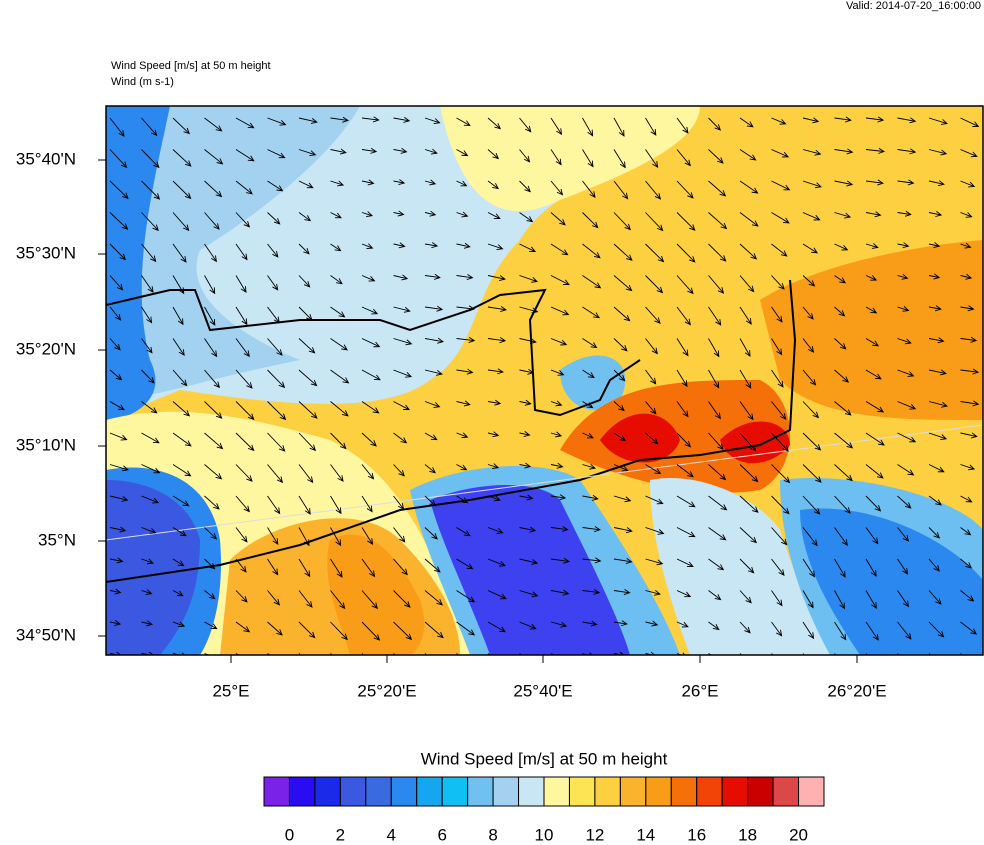 The width and height of the screenshot is (984, 845). I want to click on colorbar-label: 12, so click(594, 834).